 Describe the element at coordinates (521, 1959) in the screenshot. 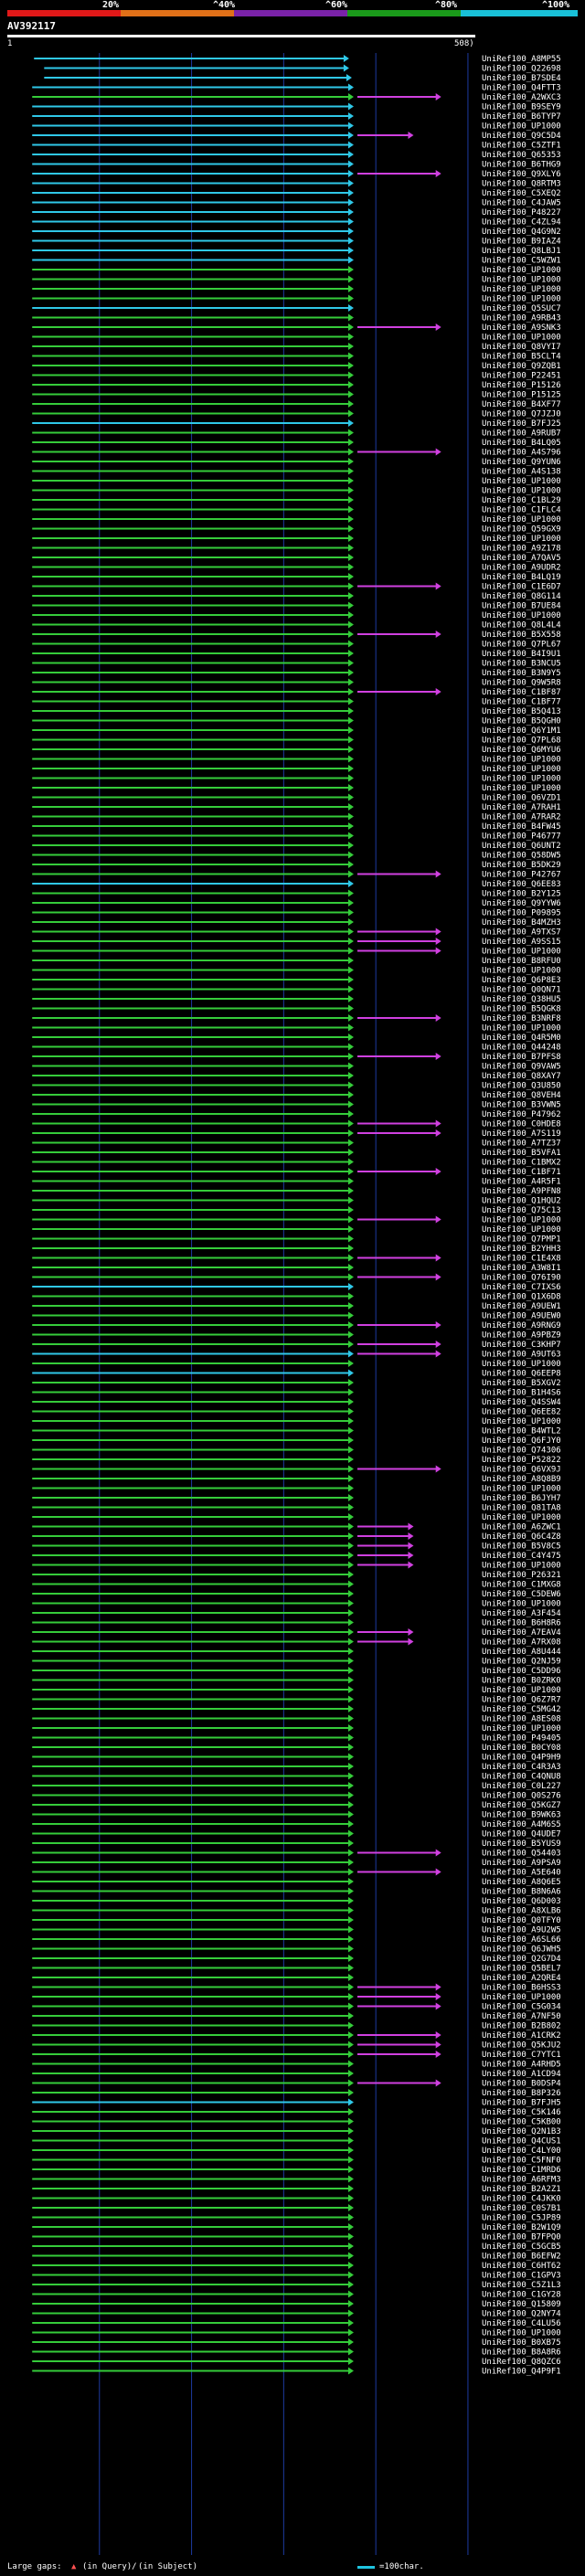

I see `hit-label: UniRef100_Q2G7D4` at that location.